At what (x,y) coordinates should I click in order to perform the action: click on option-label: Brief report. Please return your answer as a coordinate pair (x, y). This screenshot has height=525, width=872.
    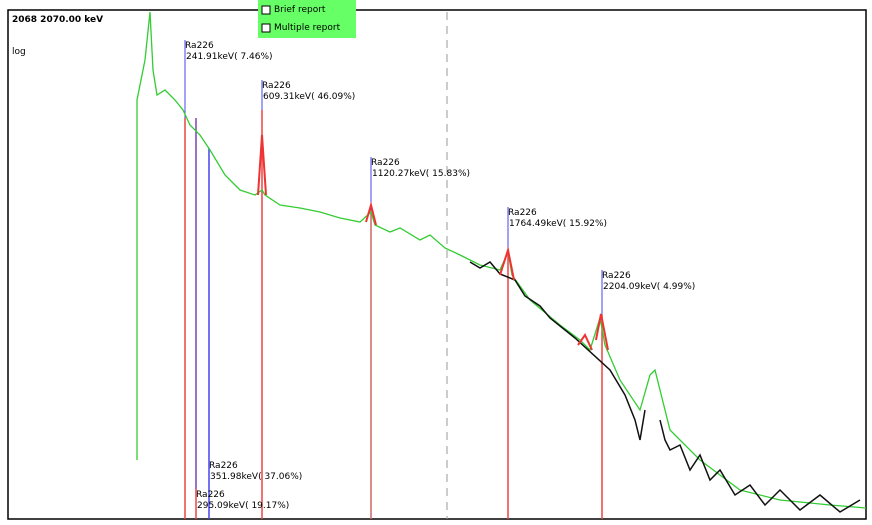
    Looking at the image, I should click on (300, 10).